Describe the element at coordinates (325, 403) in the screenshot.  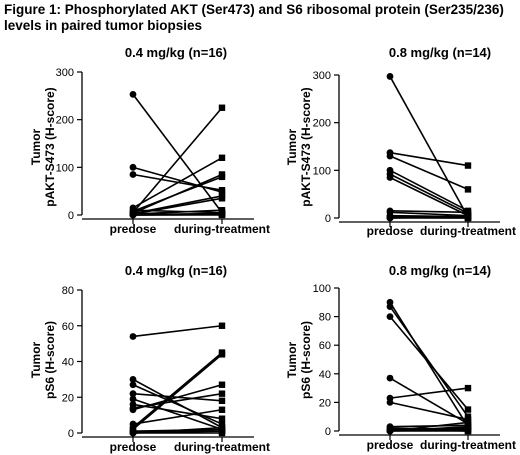
I see `y-tick-label: 20` at that location.